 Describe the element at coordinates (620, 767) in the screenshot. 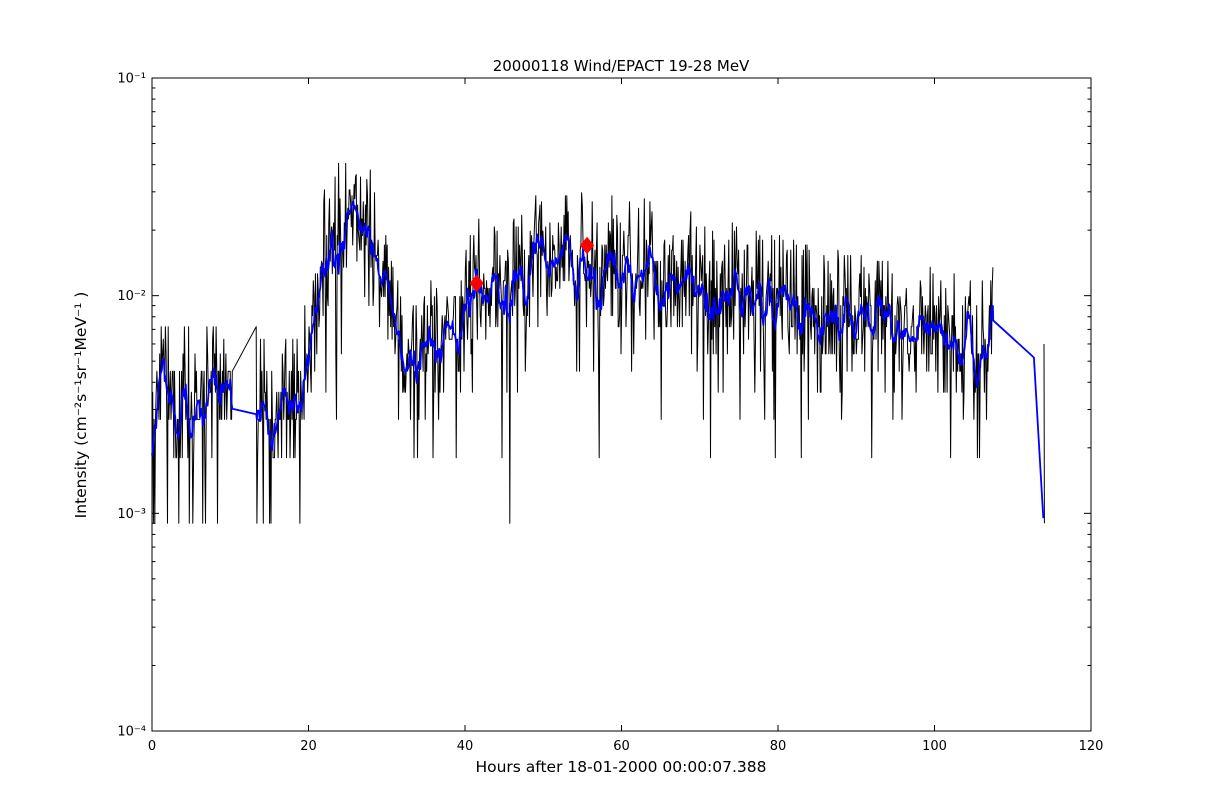

I see `x-axis-label: Hours after 18-01-2000 00:00:07.388` at that location.